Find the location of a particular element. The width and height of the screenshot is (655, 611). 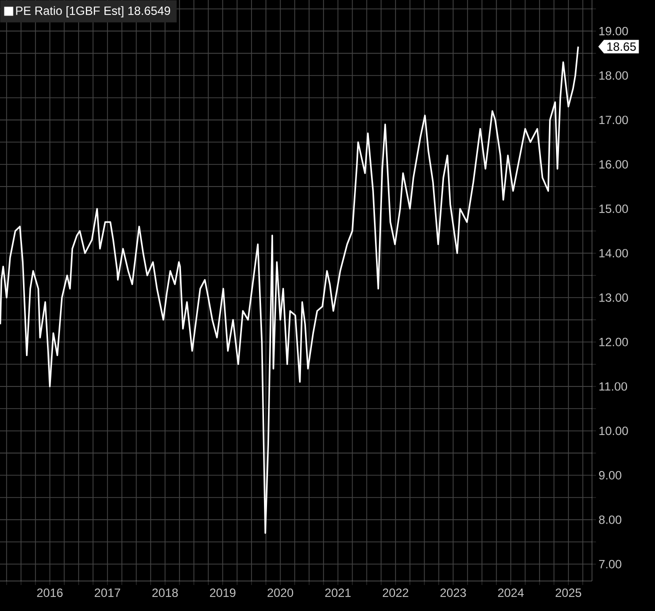

y-tick-label: 7.00 is located at coordinates (610, 564).